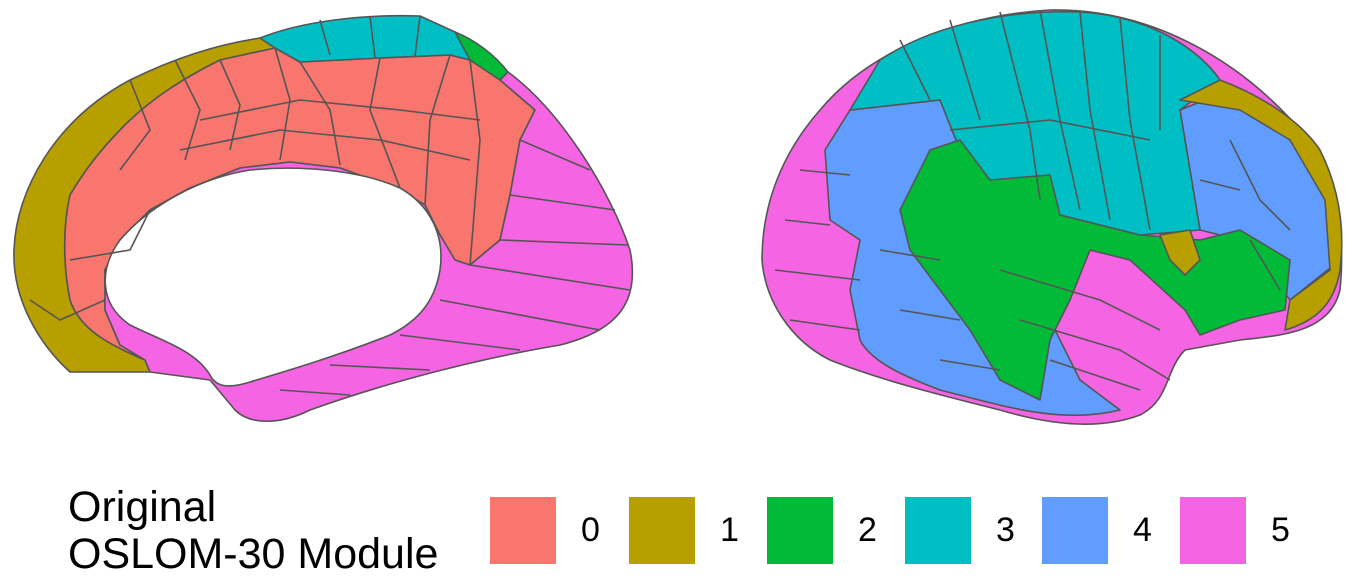 Image resolution: width=1359 pixels, height=587 pixels. Describe the element at coordinates (1142, 530) in the screenshot. I see `legend-label-4: 4` at that location.